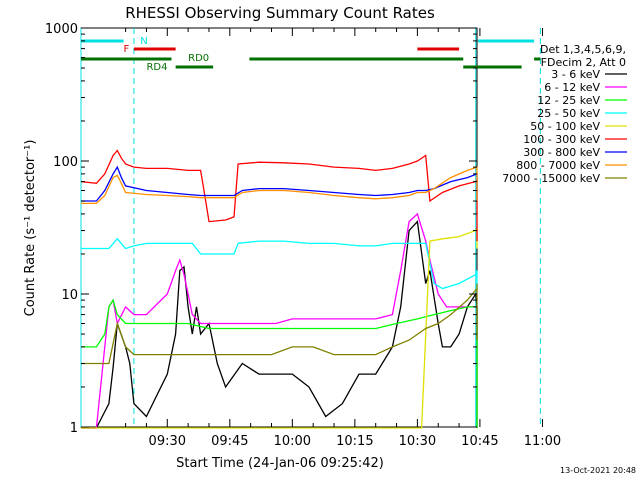 The image size is (640, 480). What do you see at coordinates (561, 152) in the screenshot?
I see `legend-label: 300 - 800 keV` at bounding box center [561, 152].